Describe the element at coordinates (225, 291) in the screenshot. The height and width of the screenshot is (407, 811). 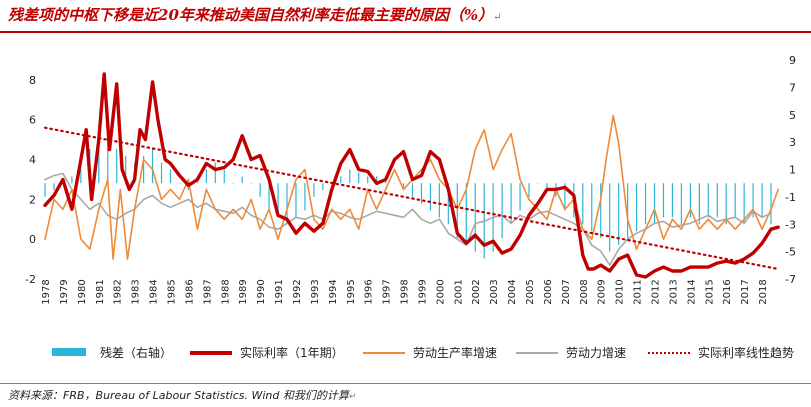
I see `x-axis-tick-label: 1988` at that location.